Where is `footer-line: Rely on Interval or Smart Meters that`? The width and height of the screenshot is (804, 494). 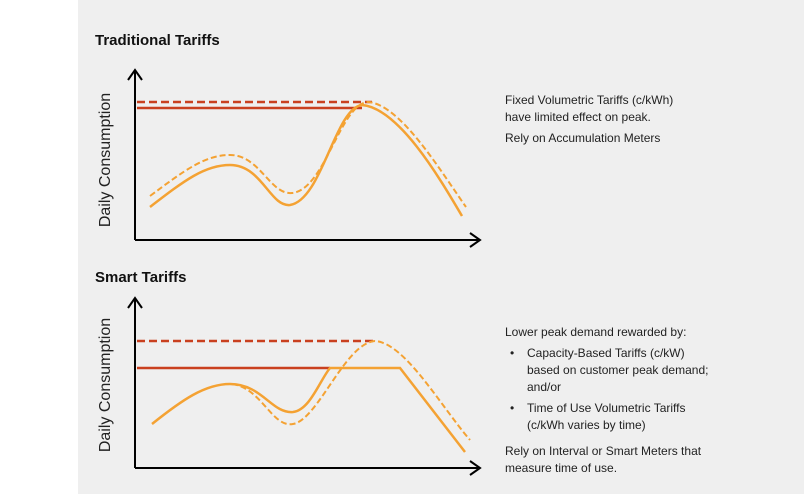
footer-line: Rely on Interval or Smart Meters that is located at coordinates (603, 451).